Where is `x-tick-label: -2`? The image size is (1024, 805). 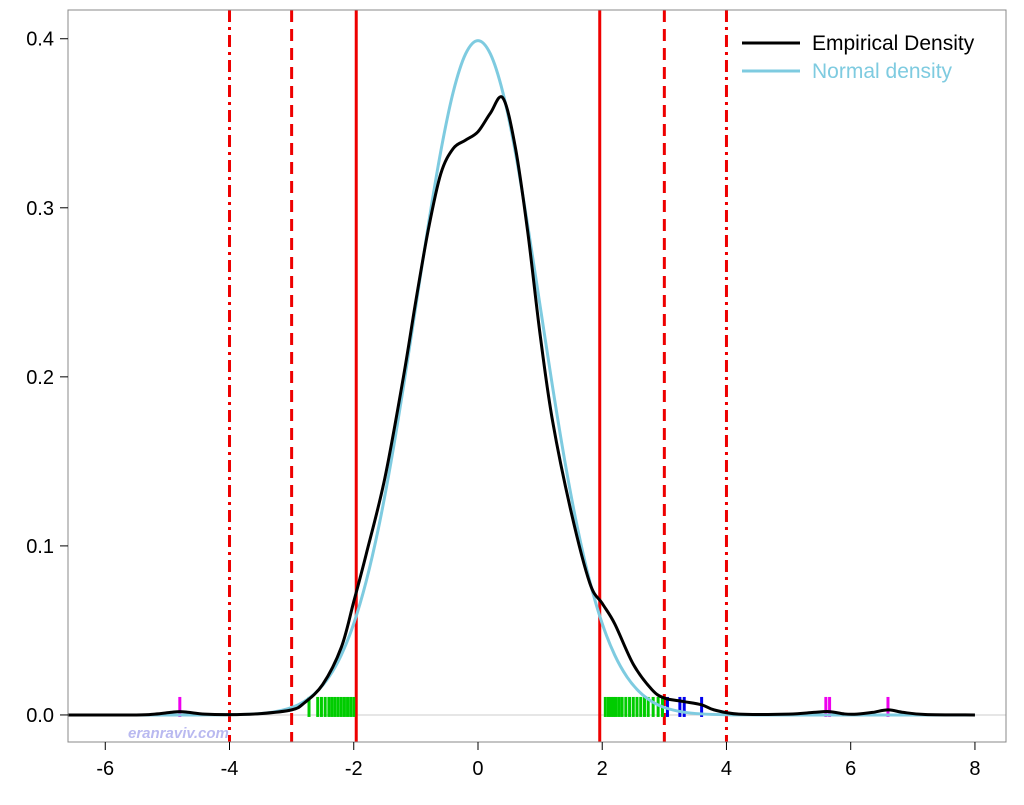 x-tick-label: -2 is located at coordinates (354, 769).